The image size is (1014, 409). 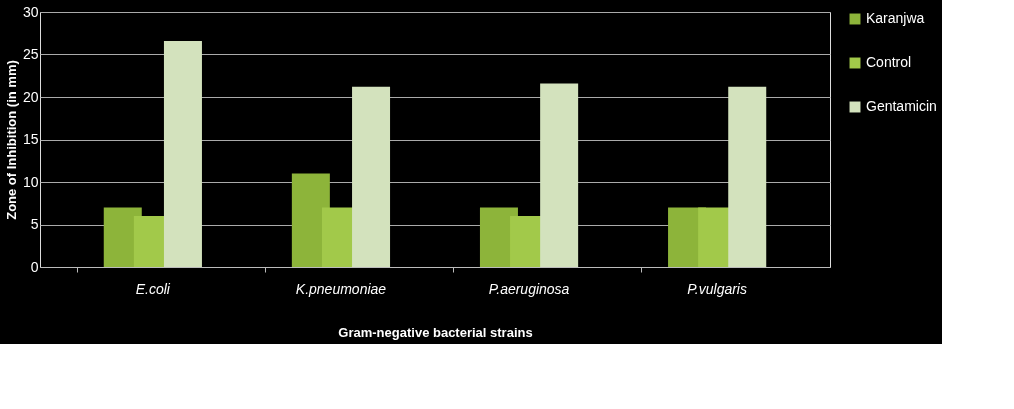 What do you see at coordinates (34, 266) in the screenshot?
I see `y-tick-label: 0` at bounding box center [34, 266].